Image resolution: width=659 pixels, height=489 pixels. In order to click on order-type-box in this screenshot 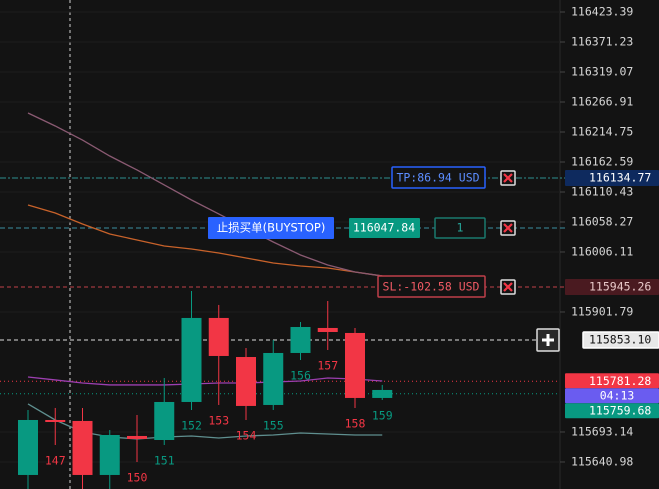, I will do `click(271, 227)`.